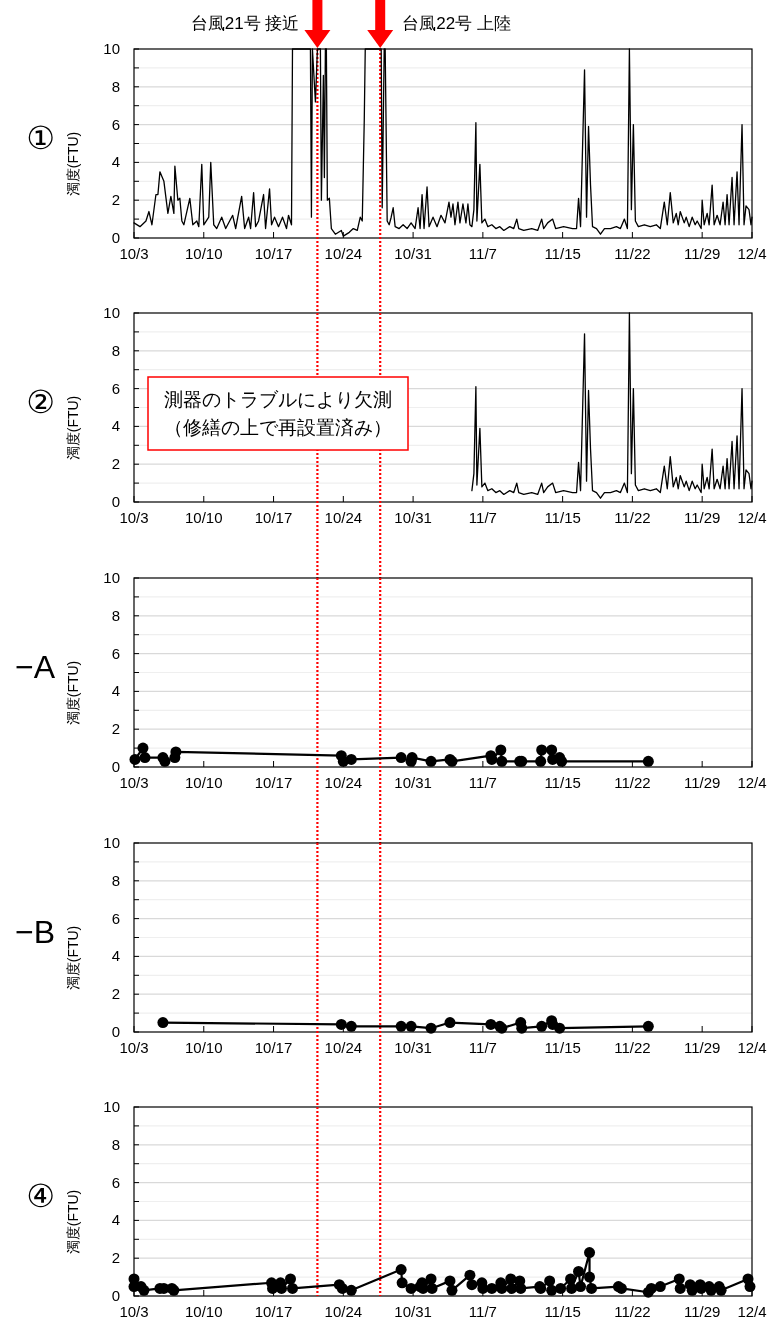 The height and width of the screenshot is (1335, 777). I want to click on ref-line-label: 台風22号 上陸, so click(456, 23).